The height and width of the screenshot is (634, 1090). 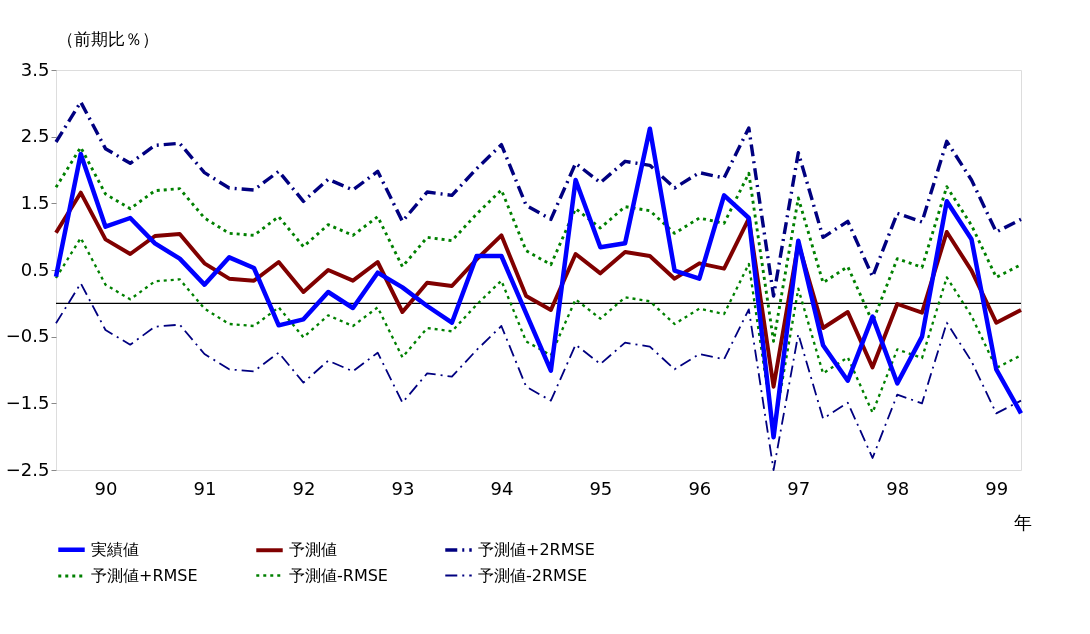 I want to click on y-tick-label: −0.5, so click(x=27, y=336).